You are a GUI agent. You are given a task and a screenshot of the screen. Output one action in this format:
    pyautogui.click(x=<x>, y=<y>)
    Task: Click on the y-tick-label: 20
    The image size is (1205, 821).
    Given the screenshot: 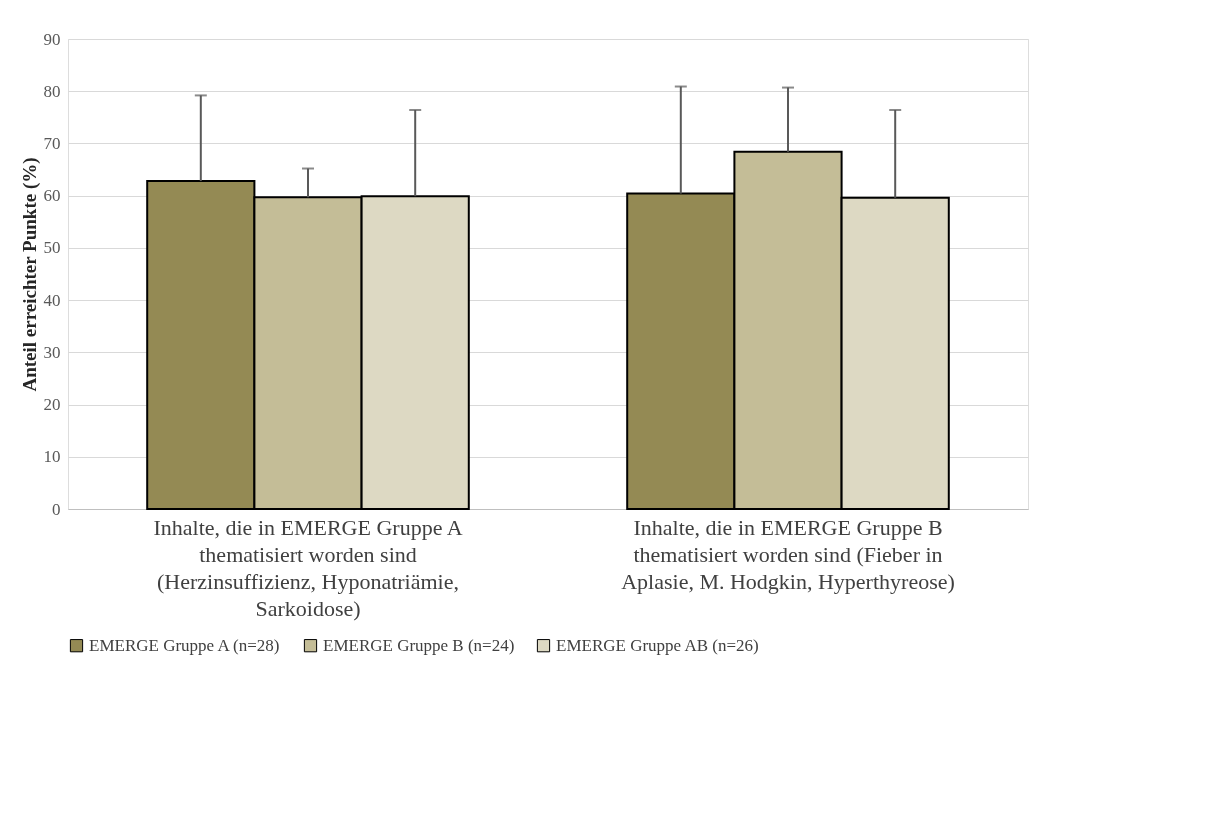 What is the action you would take?
    pyautogui.click(x=52, y=405)
    